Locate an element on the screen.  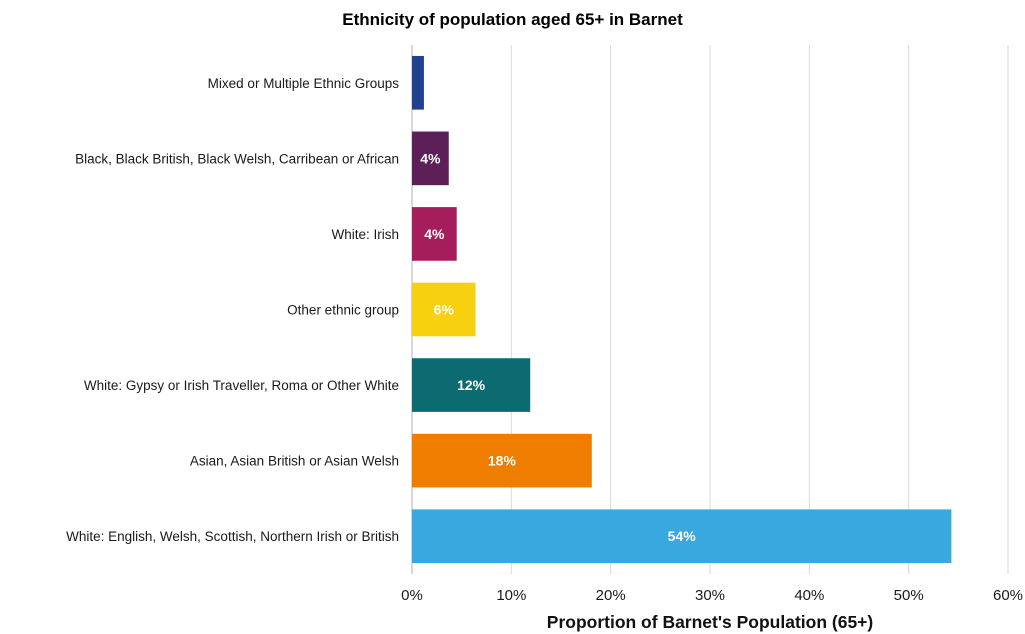
bar-data-label: 6% is located at coordinates (444, 310).